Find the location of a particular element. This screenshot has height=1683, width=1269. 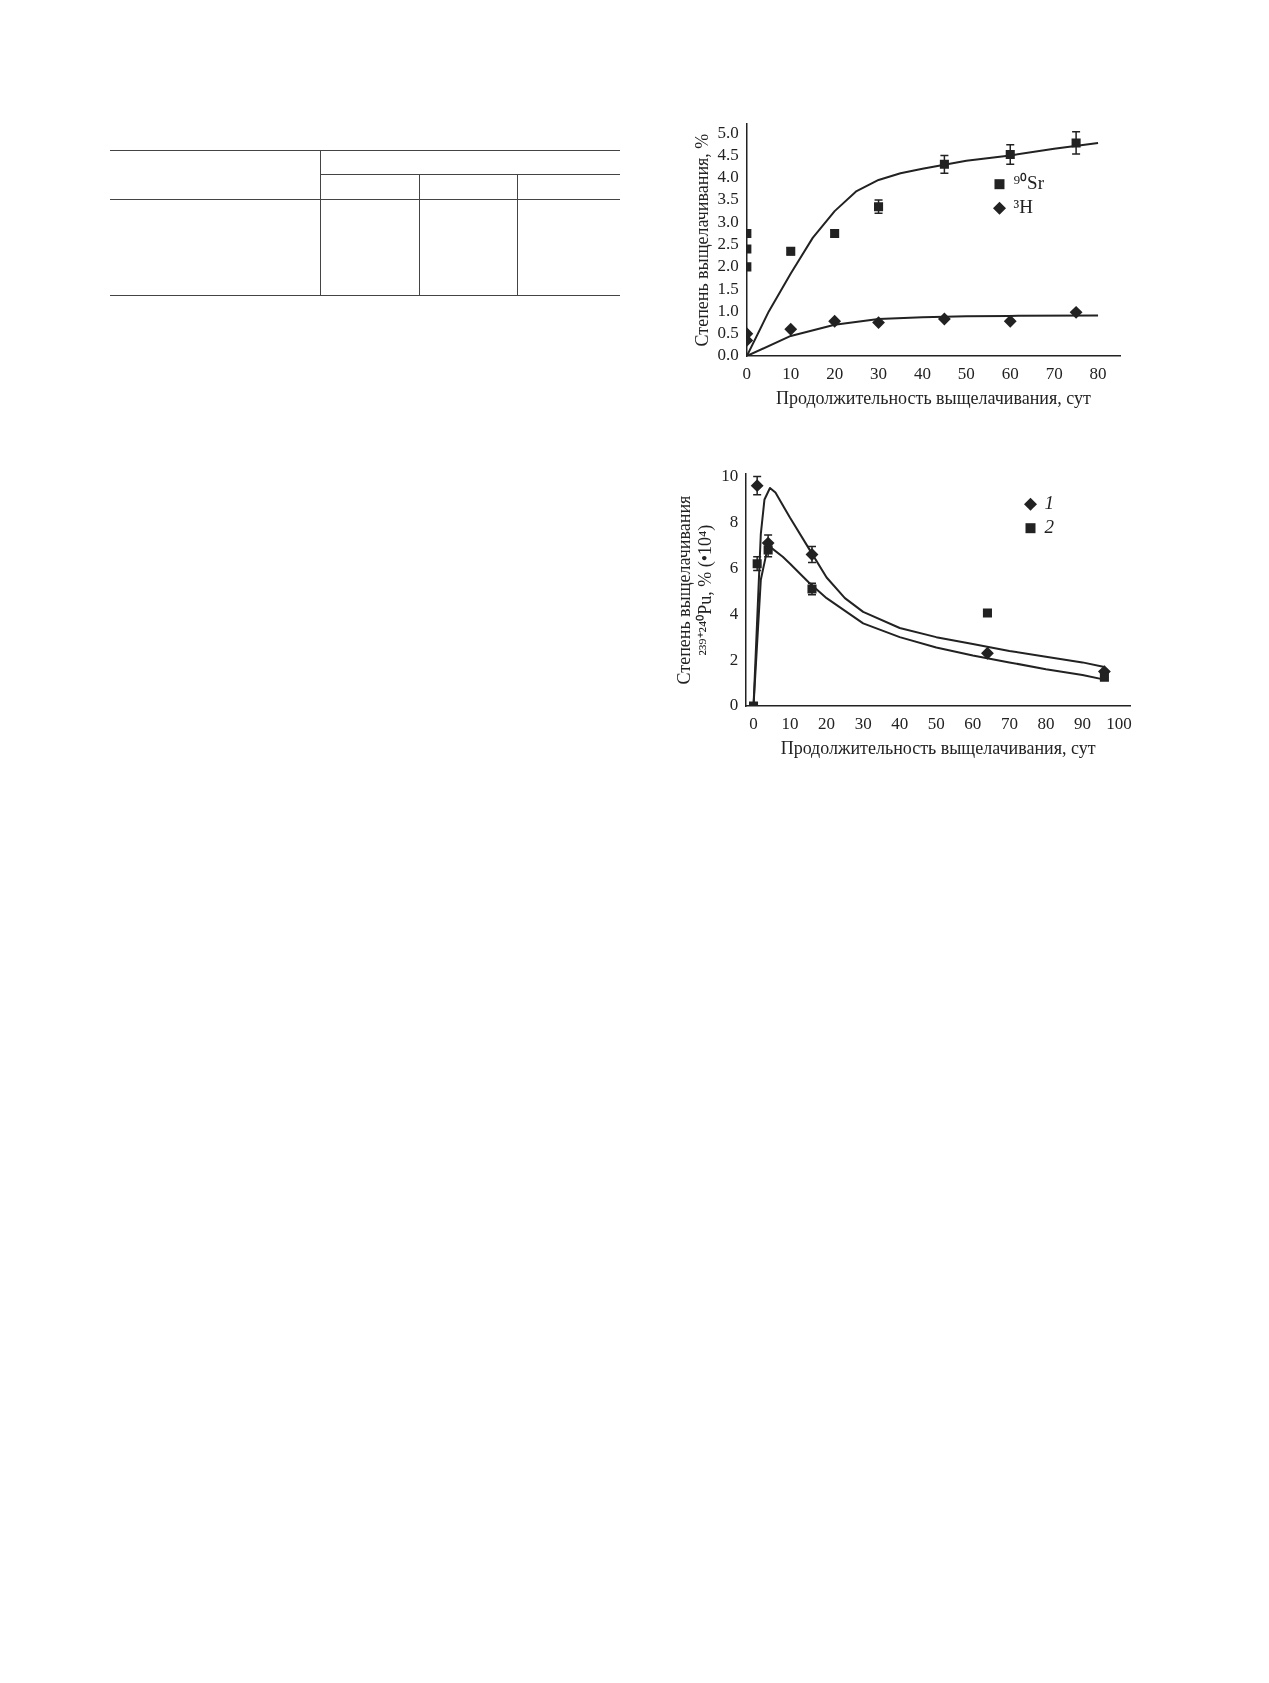

y-tick-label: 1.5 is located at coordinates (728, 288).